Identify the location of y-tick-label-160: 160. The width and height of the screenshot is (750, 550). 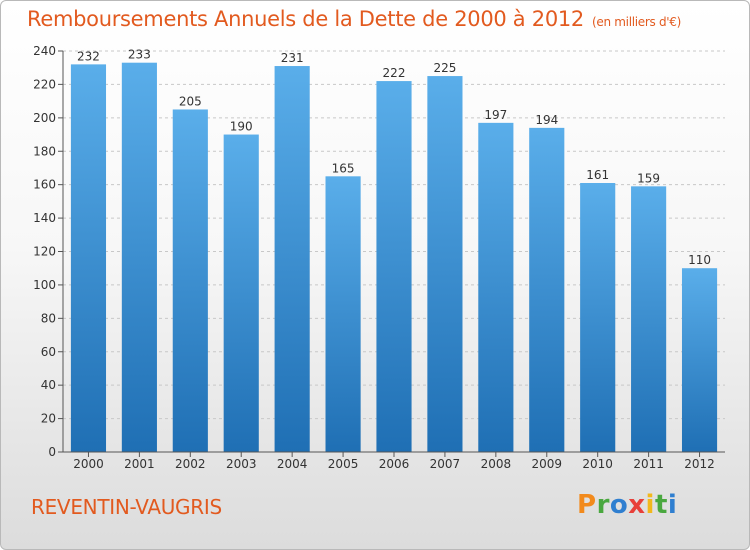
(44, 185).